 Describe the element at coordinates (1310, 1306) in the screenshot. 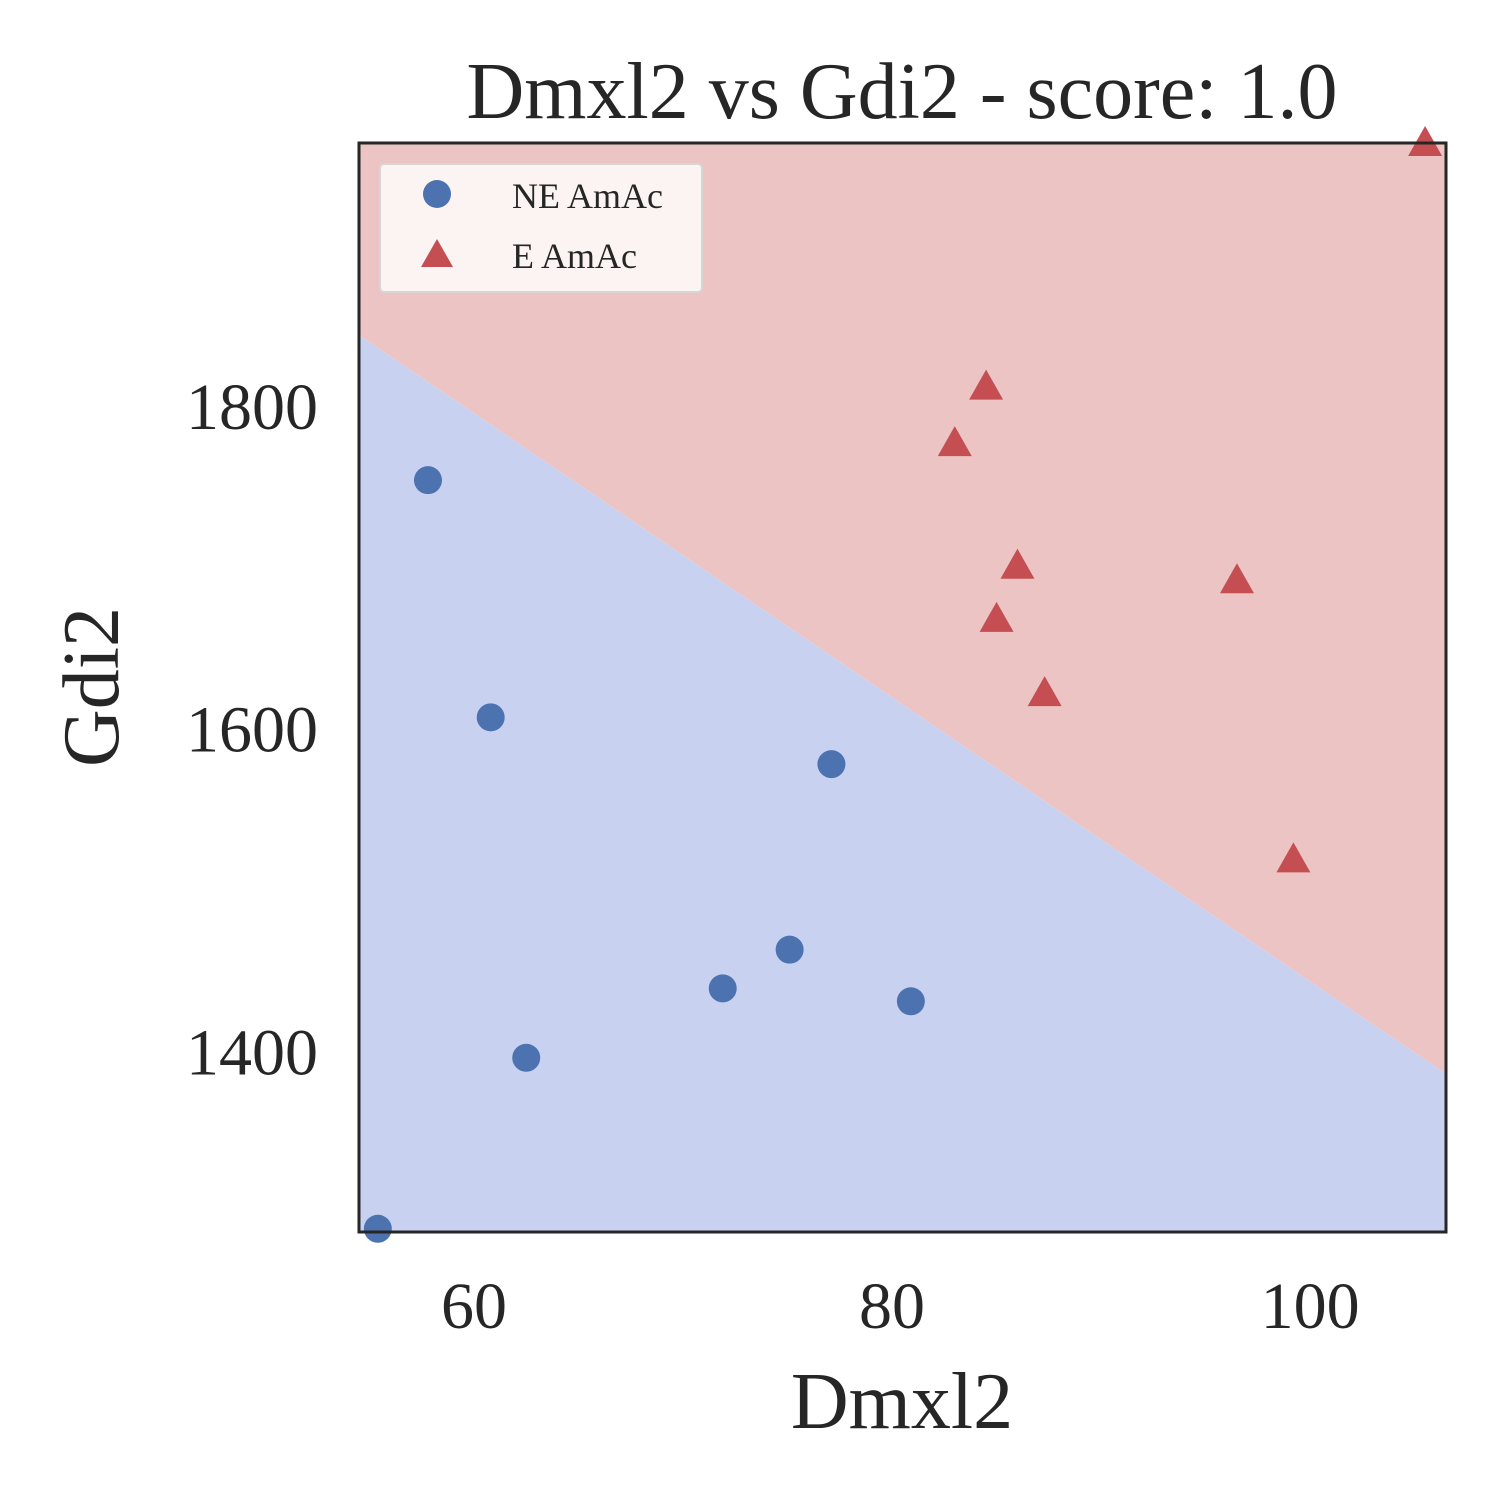

I see `x-tick-label: 100` at that location.